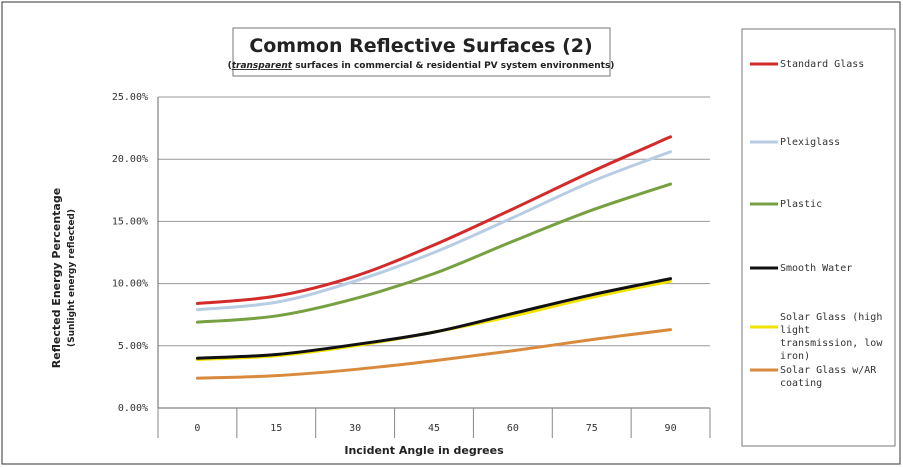  What do you see at coordinates (130, 97) in the screenshot?
I see `y-tick-label: 25.00%` at bounding box center [130, 97].